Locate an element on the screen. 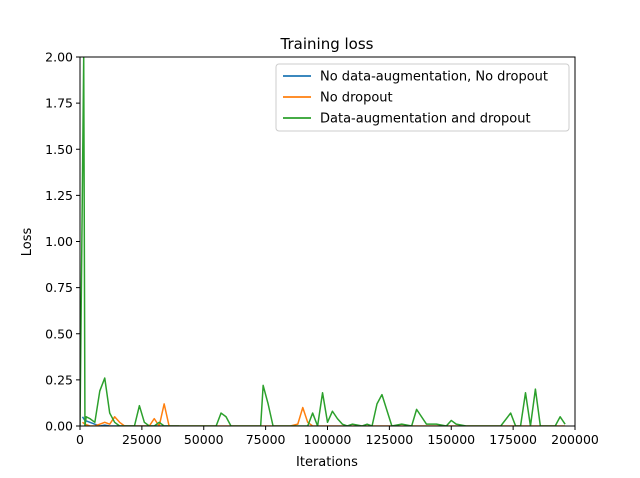 Image resolution: width=640 pixels, height=478 pixels. x-tick-label: 50000 is located at coordinates (204, 439).